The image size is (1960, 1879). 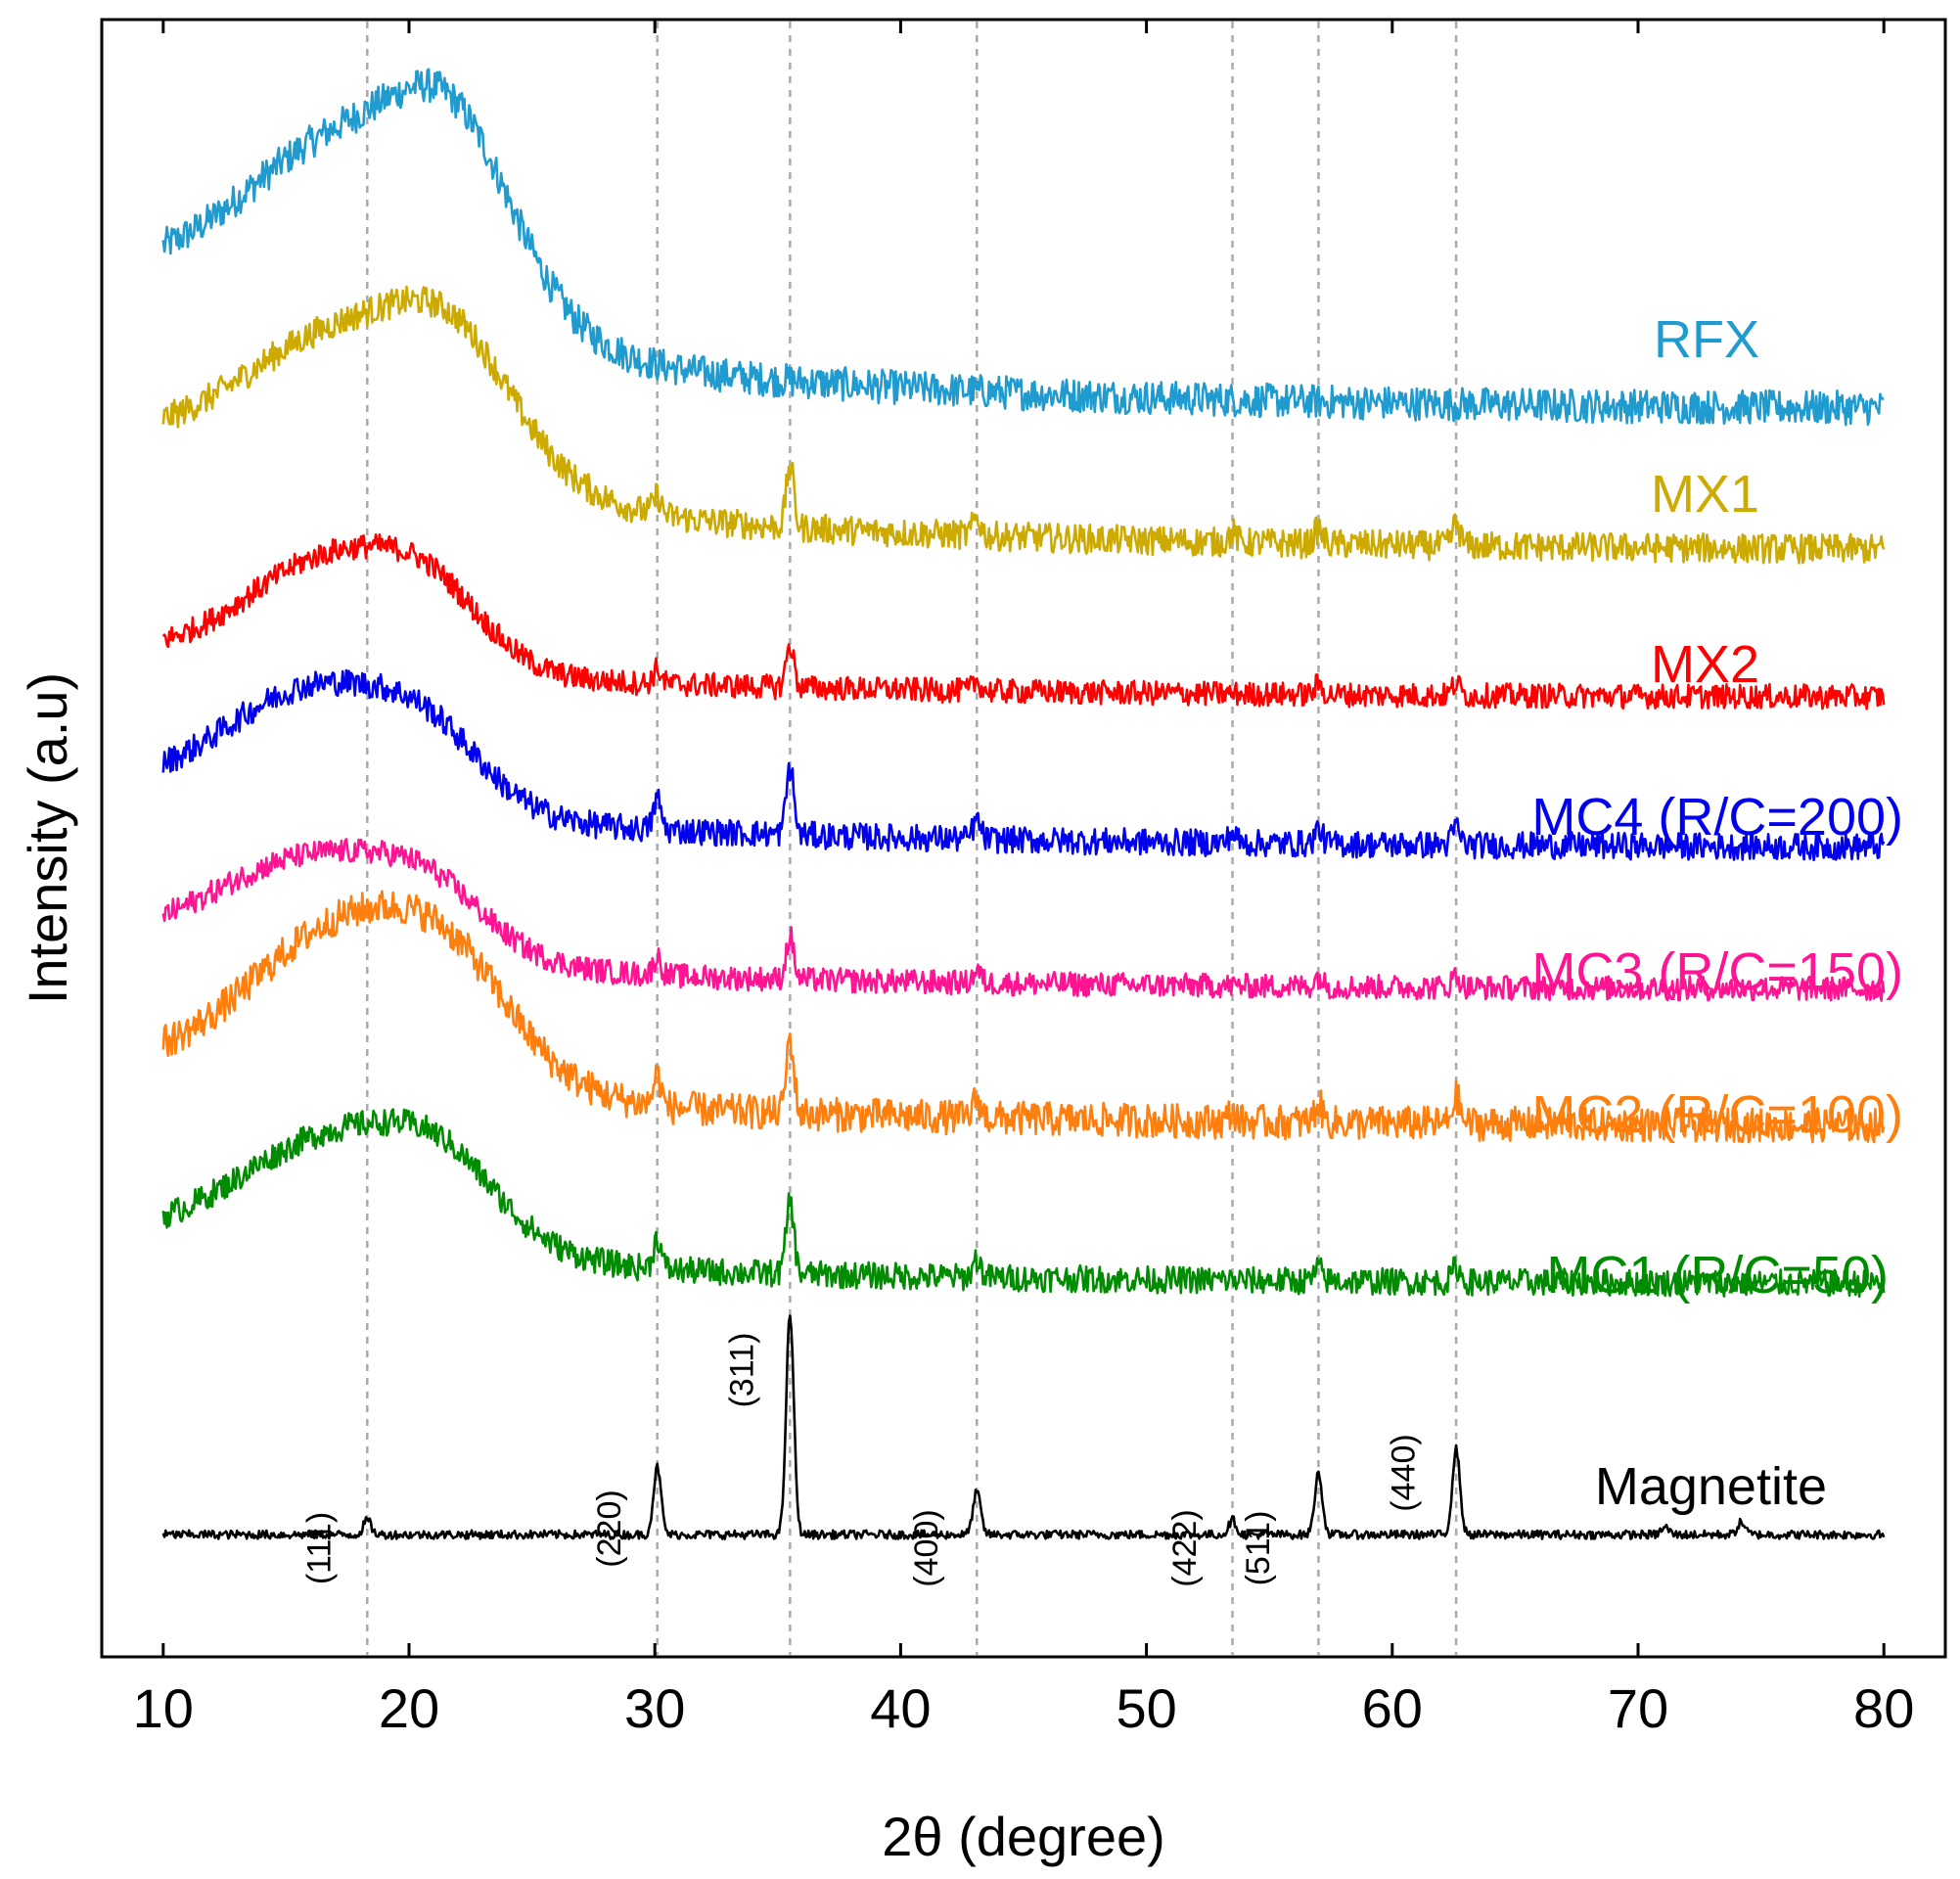 I want to click on hkl-label: (440), so click(x=1403, y=1472).